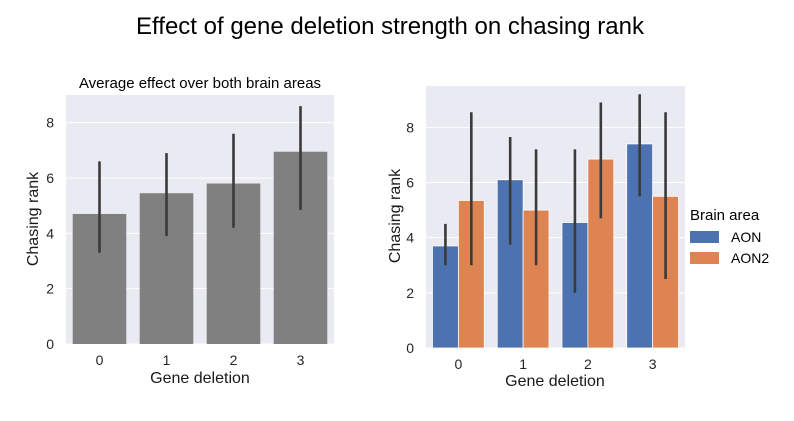 Image resolution: width=794 pixels, height=421 pixels. Describe the element at coordinates (410, 348) in the screenshot. I see `right-y-tick-label: 0` at that location.